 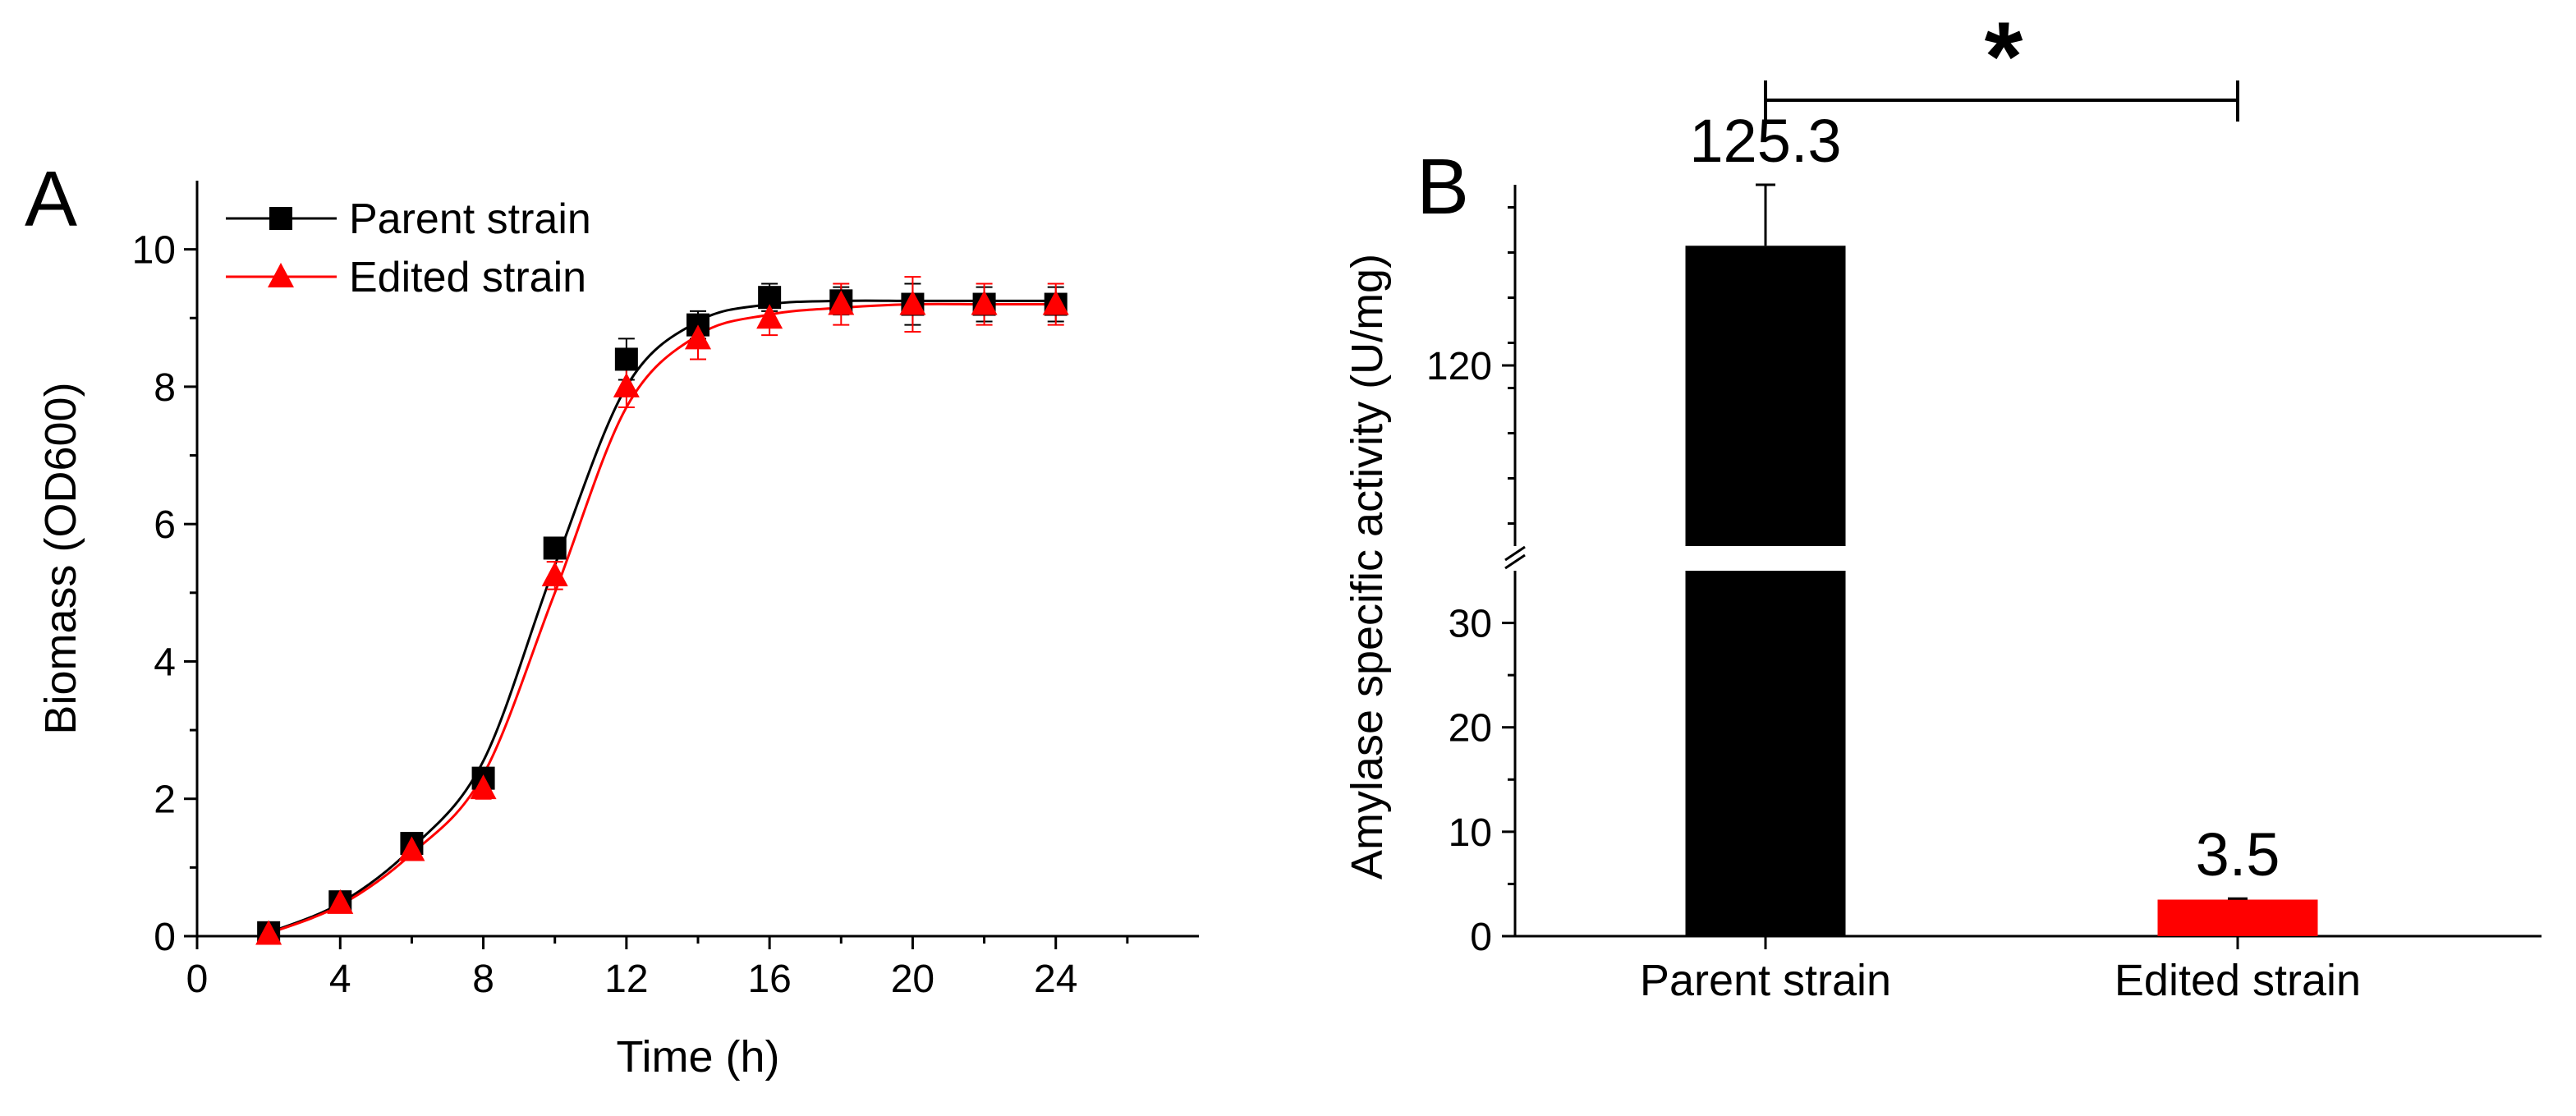 What do you see at coordinates (1367, 566) in the screenshot?
I see `y-axis-label-b: Amylase specific activity (U/mg)` at bounding box center [1367, 566].